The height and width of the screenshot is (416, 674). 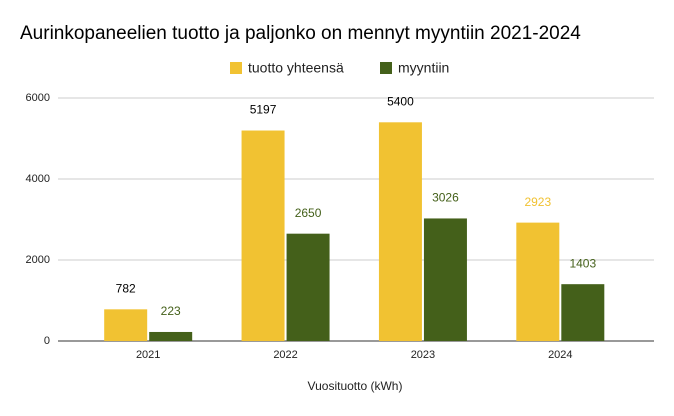 I want to click on value-label: 5400, so click(x=400, y=101).